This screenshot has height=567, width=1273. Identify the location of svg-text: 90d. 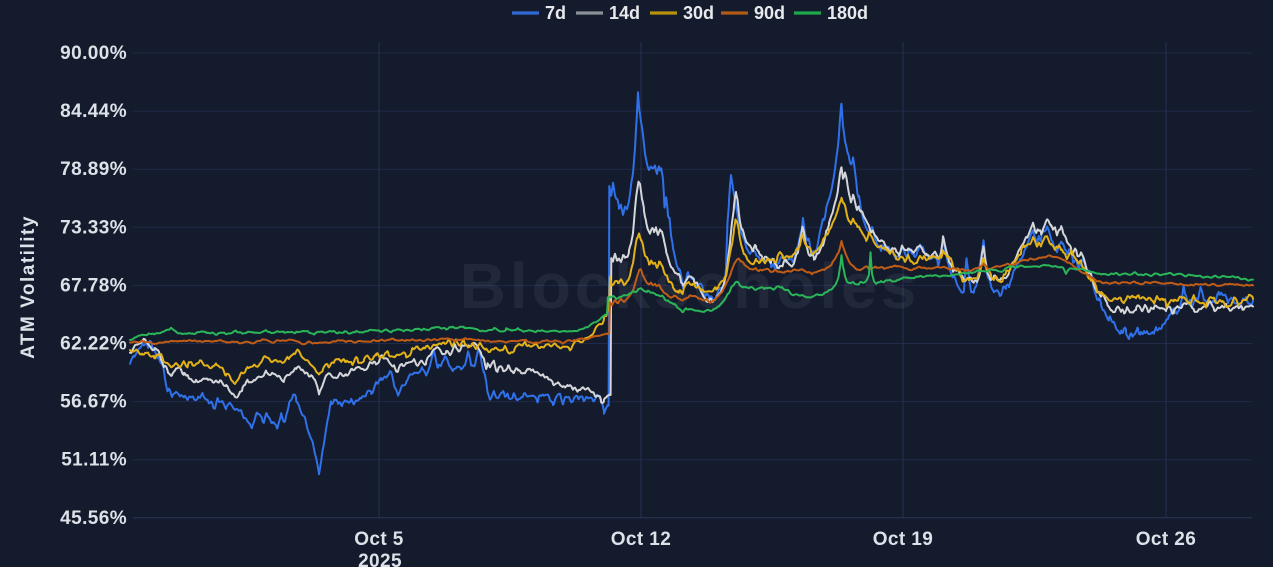
(769, 13).